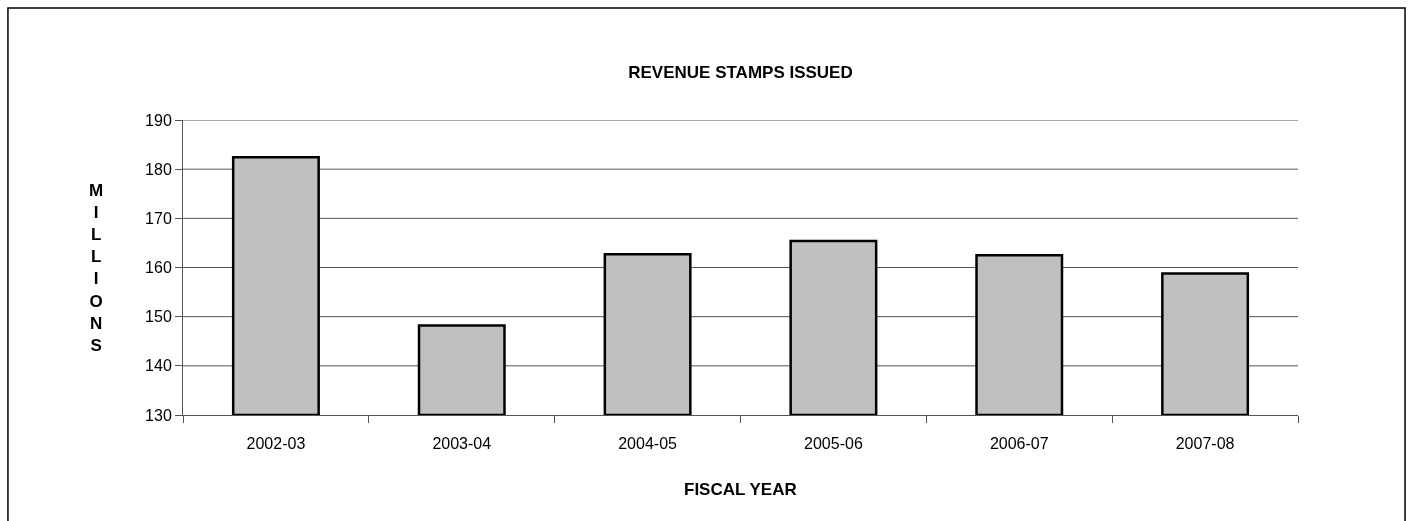 Image resolution: width=1415 pixels, height=521 pixels. What do you see at coordinates (96, 268) in the screenshot?
I see `y-axis-title: MILLIONS` at bounding box center [96, 268].